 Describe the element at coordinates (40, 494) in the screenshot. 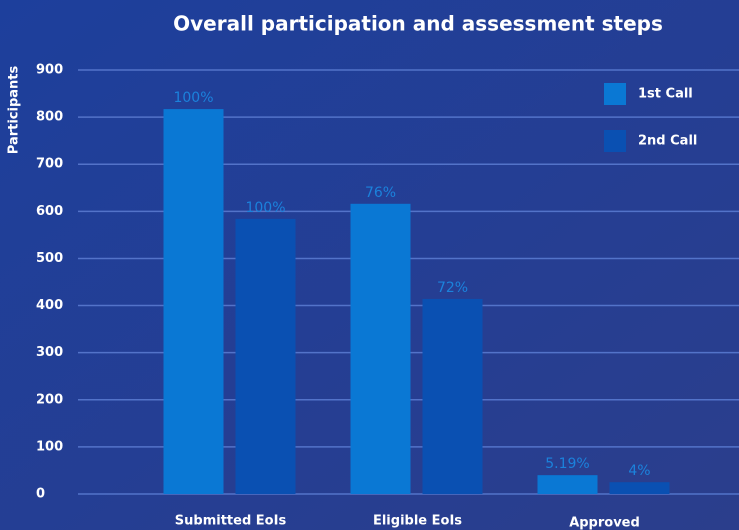

I see `y-tick-label: 0` at that location.